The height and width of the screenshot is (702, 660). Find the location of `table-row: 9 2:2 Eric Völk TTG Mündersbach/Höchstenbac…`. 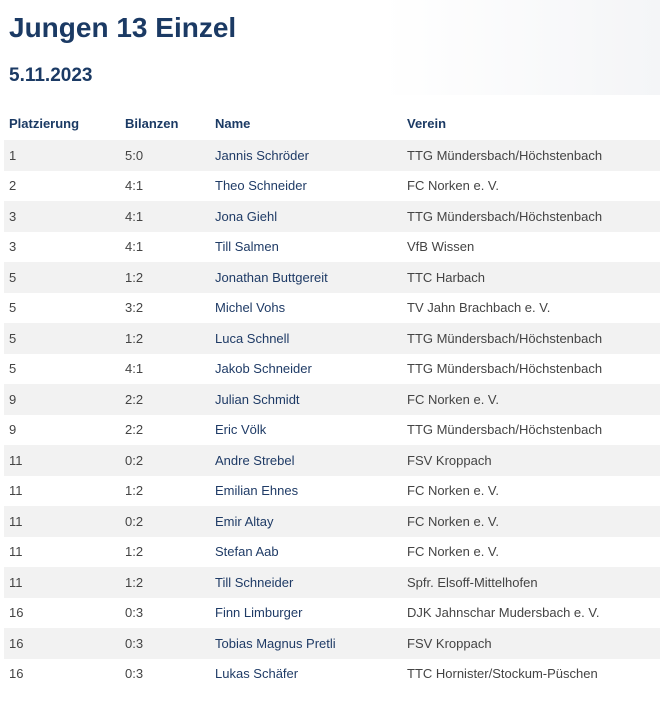

table-row: 9 2:2 Eric Völk TTG Mündersbach/Höchstenbac… is located at coordinates (332, 430).